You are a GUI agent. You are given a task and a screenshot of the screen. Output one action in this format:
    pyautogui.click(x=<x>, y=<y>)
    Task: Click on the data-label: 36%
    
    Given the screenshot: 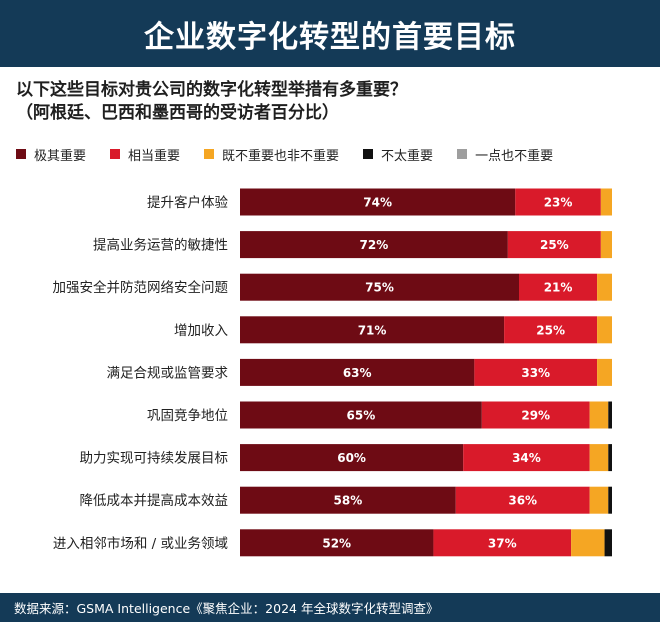 What is the action you would take?
    pyautogui.click(x=522, y=501)
    